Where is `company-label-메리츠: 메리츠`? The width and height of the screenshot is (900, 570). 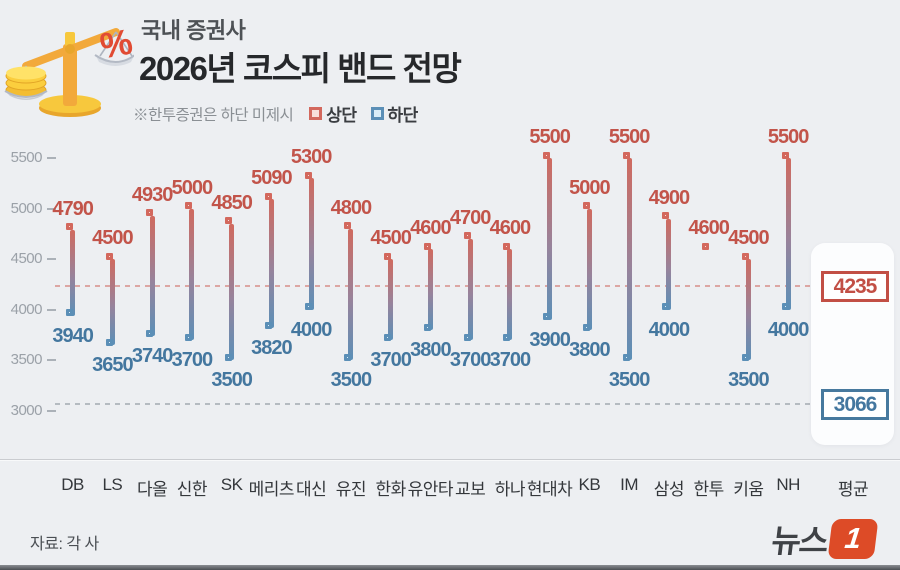 company-label-메리츠: 메리츠 is located at coordinates (271, 489).